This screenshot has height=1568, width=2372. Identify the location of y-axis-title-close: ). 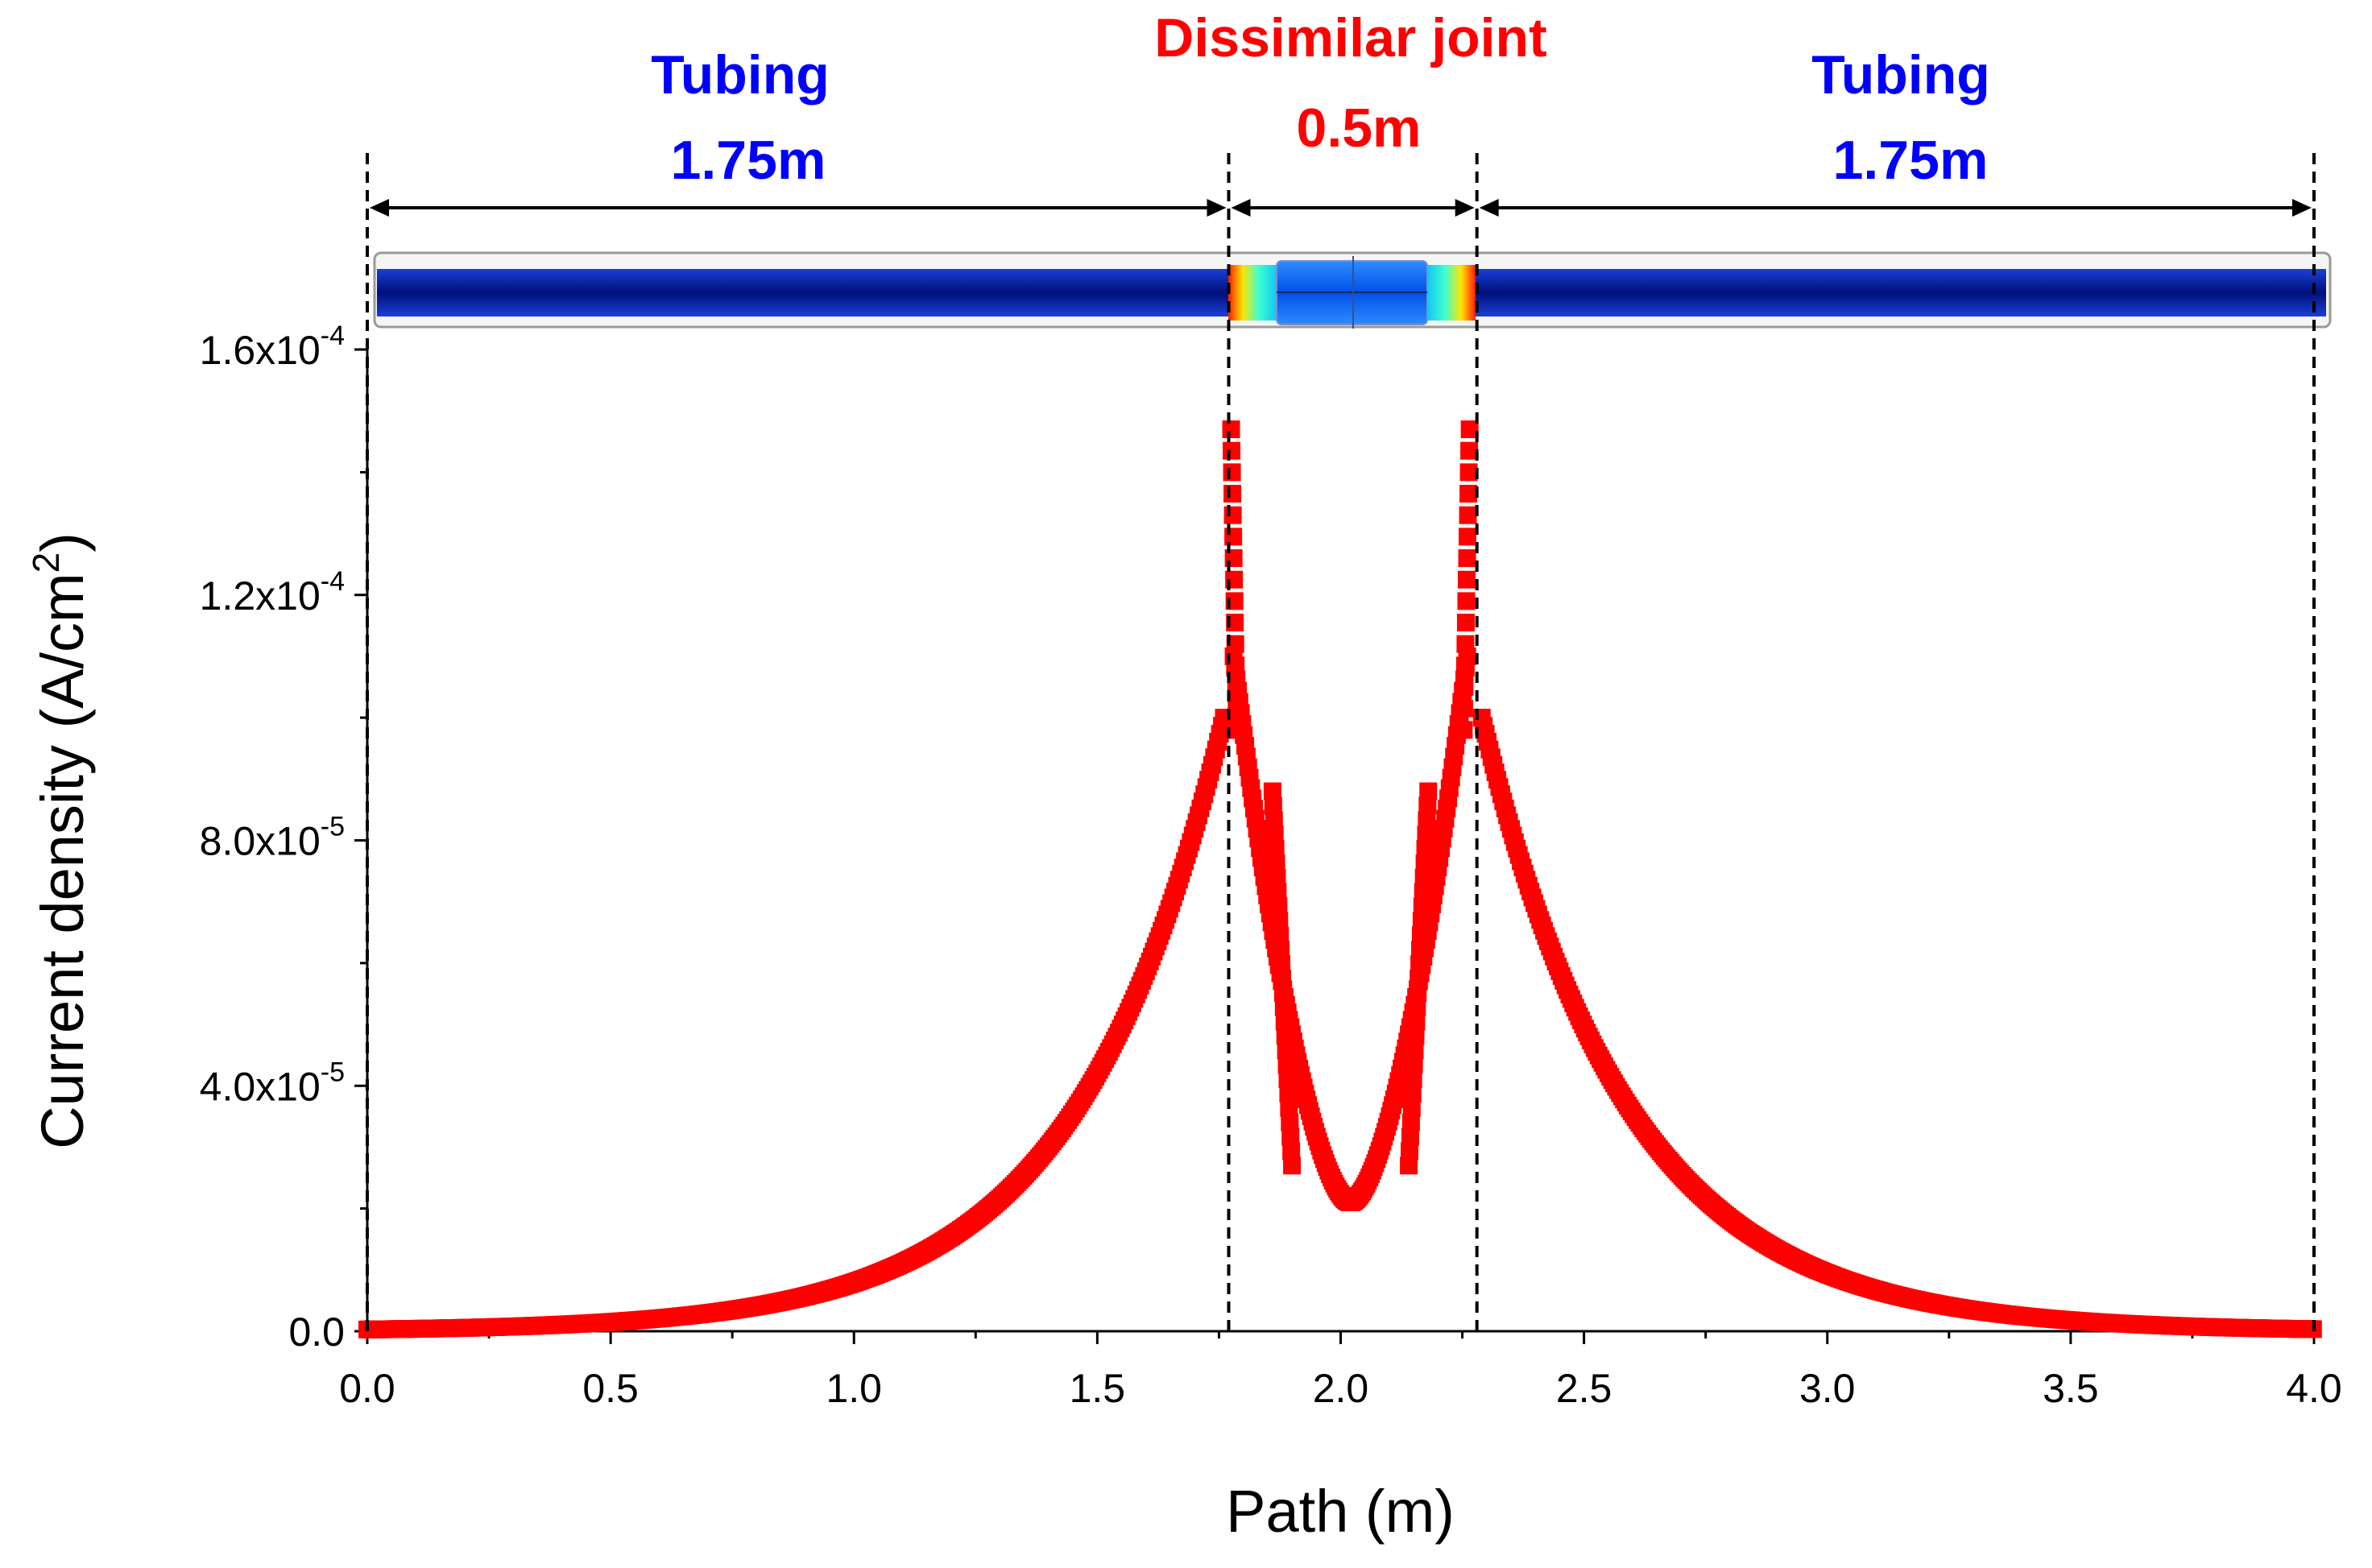
(62, 542).